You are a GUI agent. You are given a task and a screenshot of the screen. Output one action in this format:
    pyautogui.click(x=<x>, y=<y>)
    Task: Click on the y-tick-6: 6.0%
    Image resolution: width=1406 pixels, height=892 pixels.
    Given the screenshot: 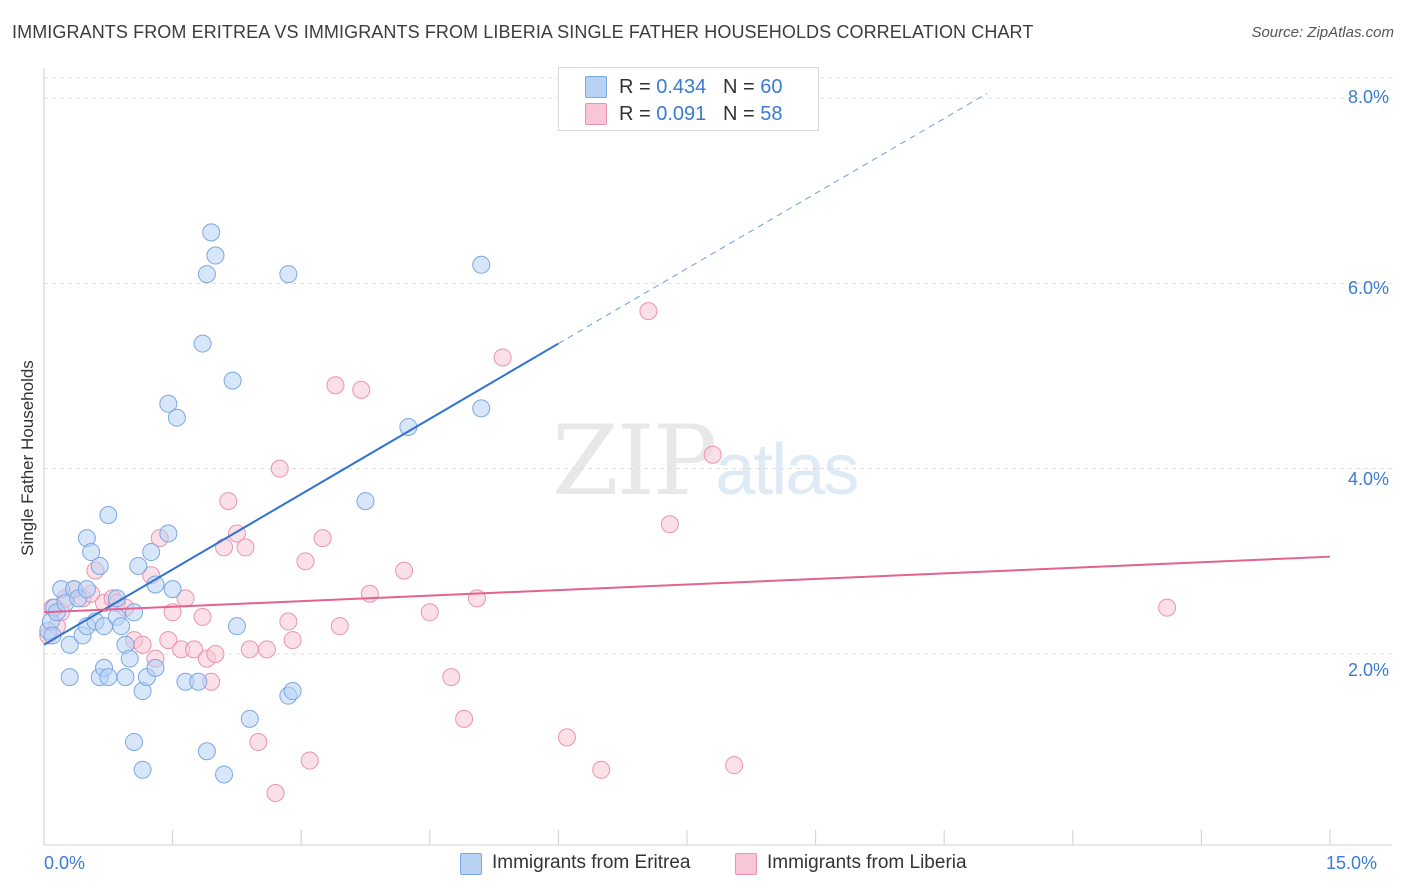 What is the action you would take?
    pyautogui.click(x=1369, y=288)
    